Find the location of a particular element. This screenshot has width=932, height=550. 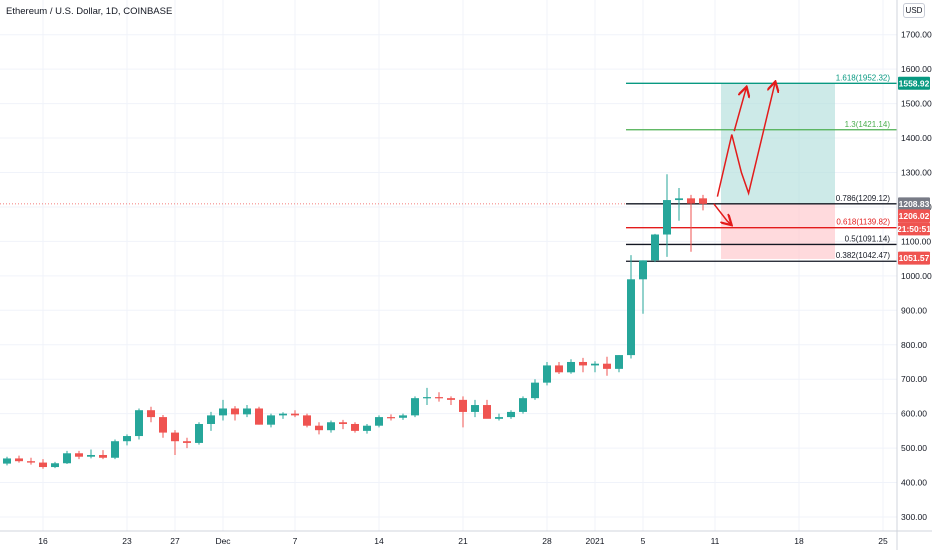

time-tick-label: Dec is located at coordinates (223, 541).